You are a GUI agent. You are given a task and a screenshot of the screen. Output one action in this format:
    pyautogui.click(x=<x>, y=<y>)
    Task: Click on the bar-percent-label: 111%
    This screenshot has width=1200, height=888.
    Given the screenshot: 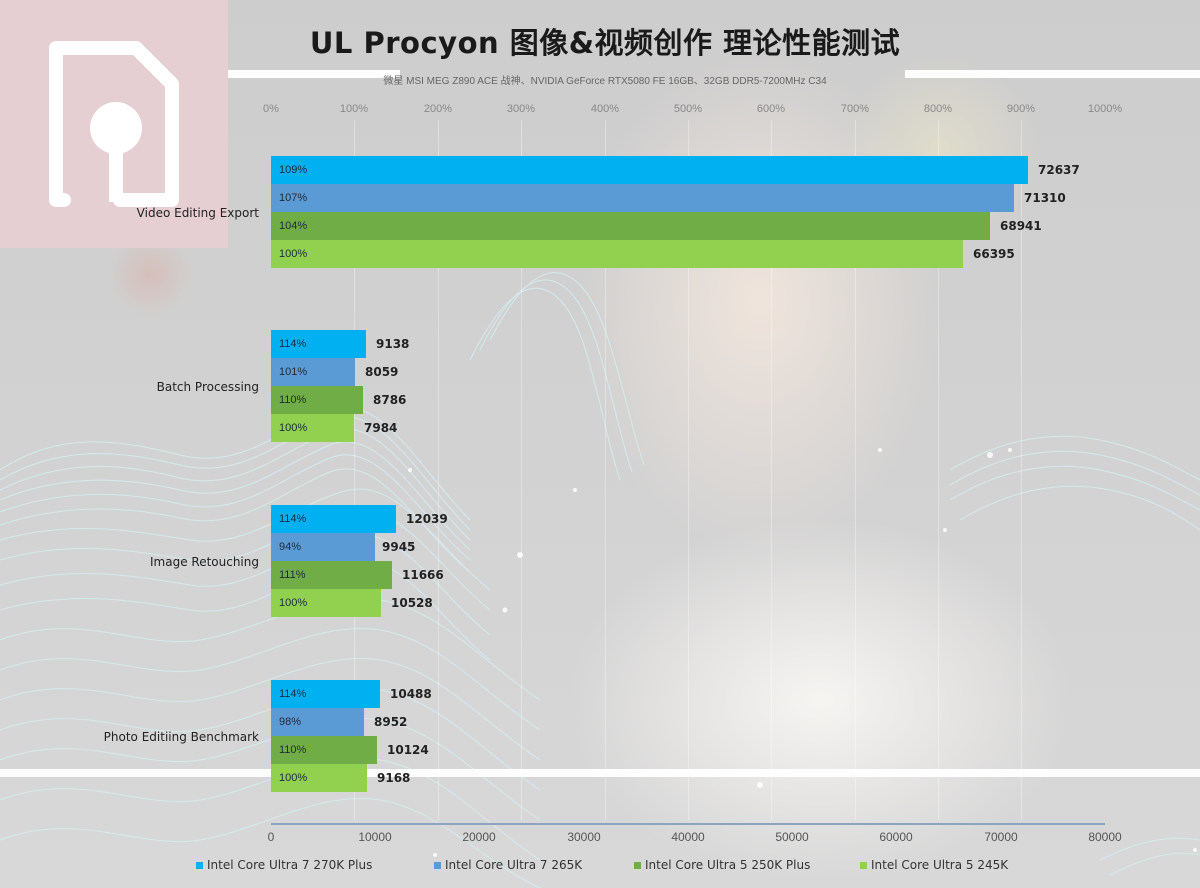 What is the action you would take?
    pyautogui.click(x=292, y=575)
    